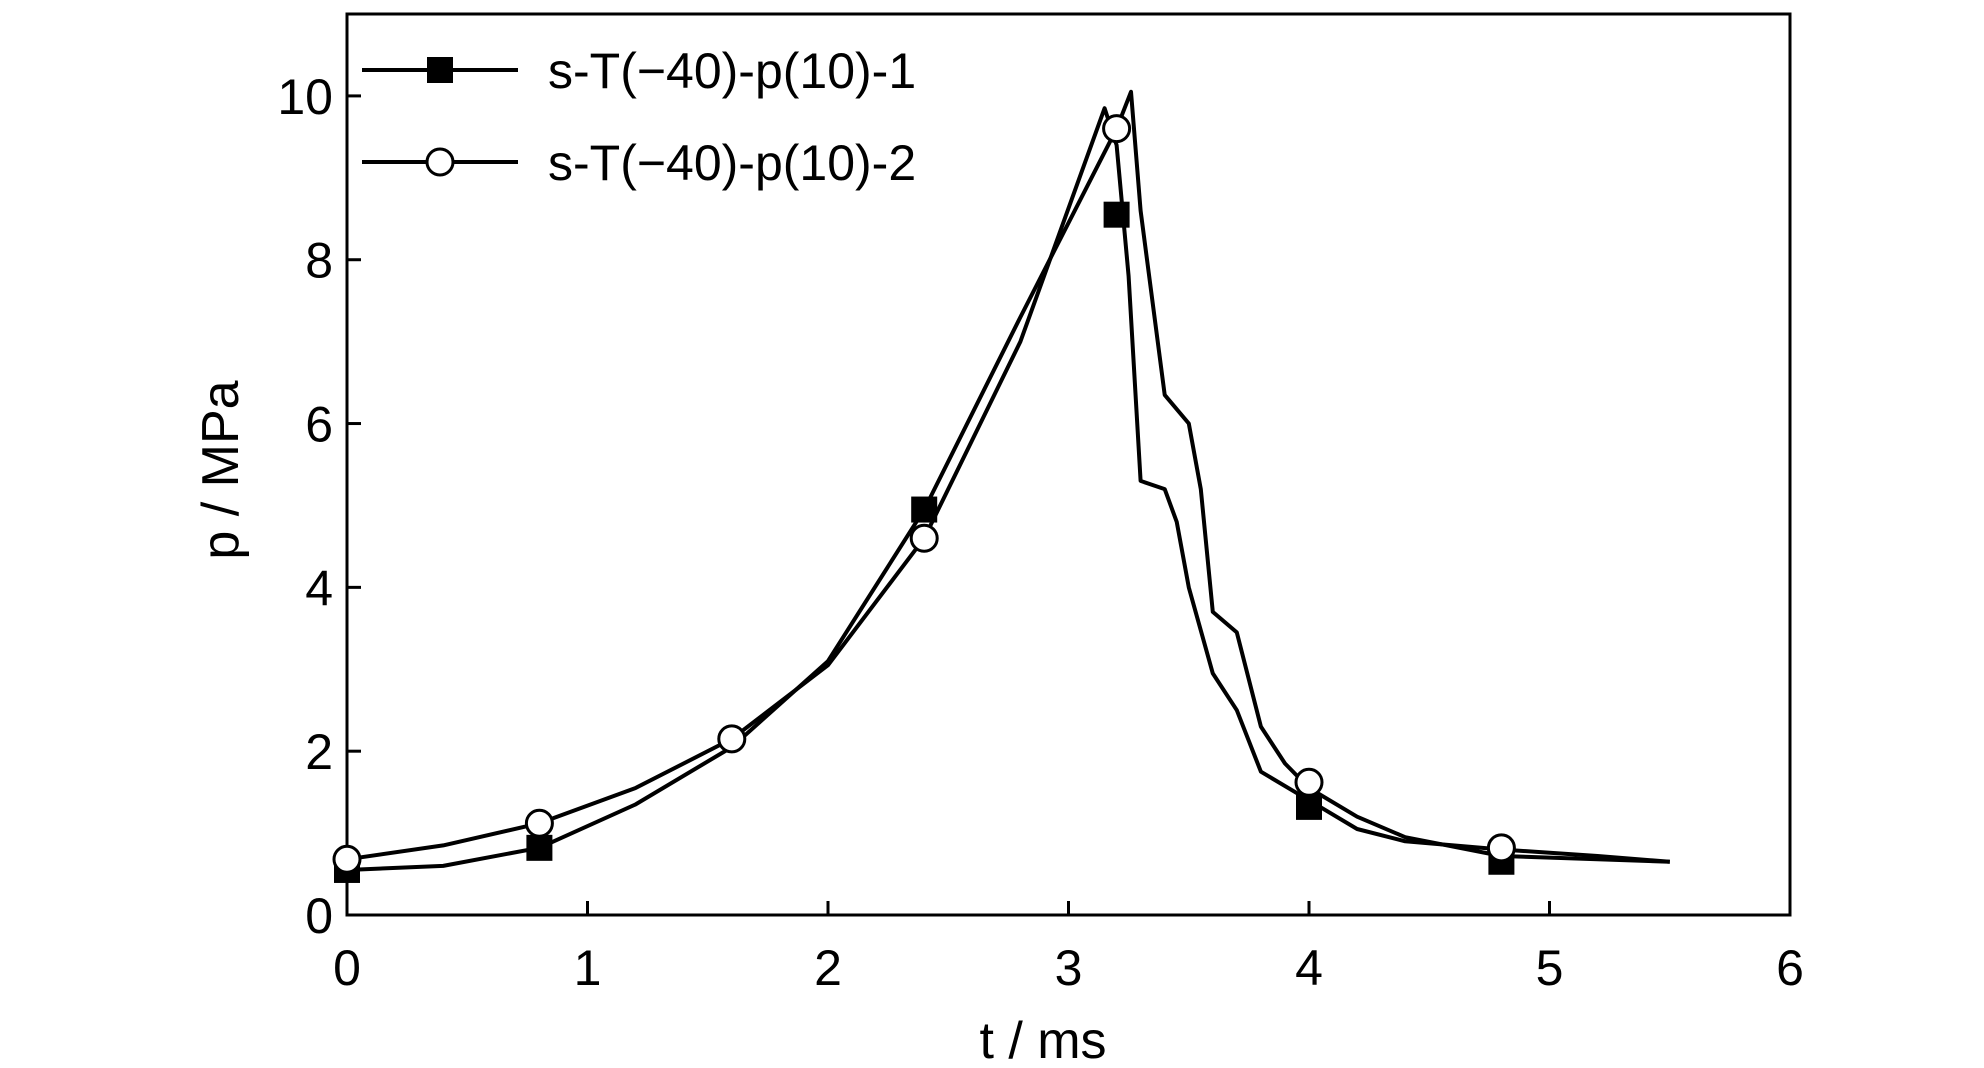 The width and height of the screenshot is (1984, 1068). Describe the element at coordinates (1042, 1037) in the screenshot. I see `x-axis-label: t / ms` at that location.